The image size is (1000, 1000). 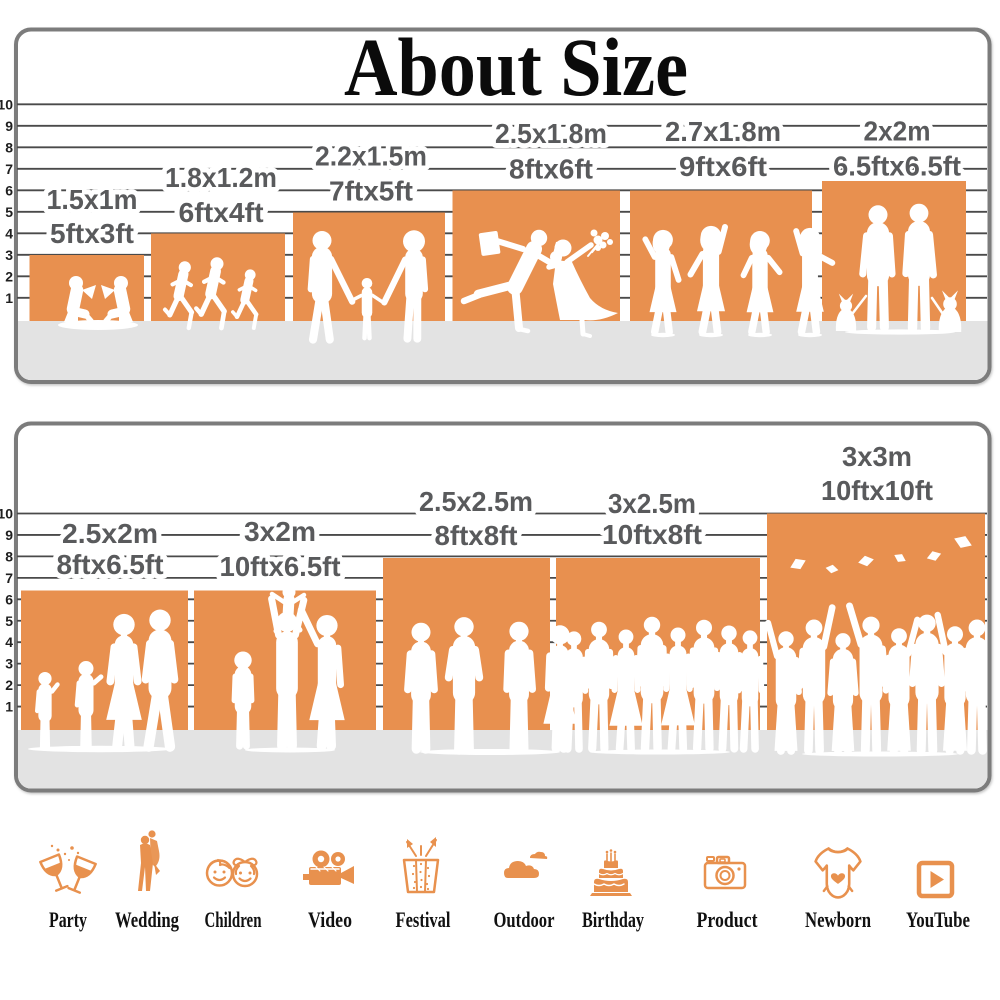 I want to click on svg-text: 8ftx8ft, so click(x=476, y=535).